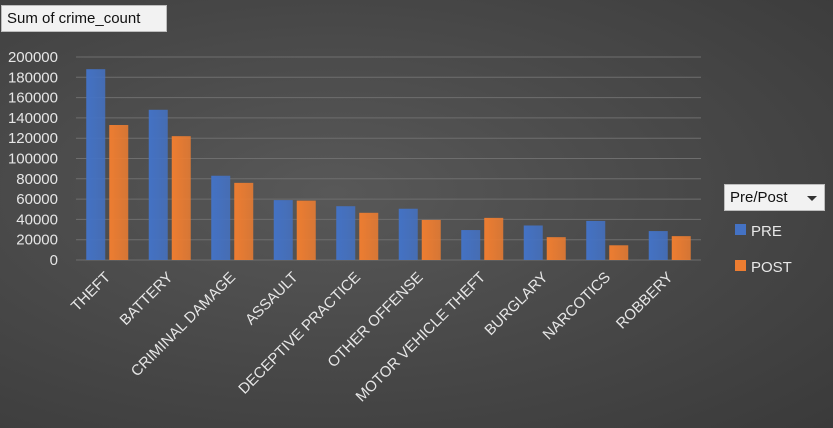 The image size is (833, 428). I want to click on legend-item-pre: PRE, so click(758, 232).